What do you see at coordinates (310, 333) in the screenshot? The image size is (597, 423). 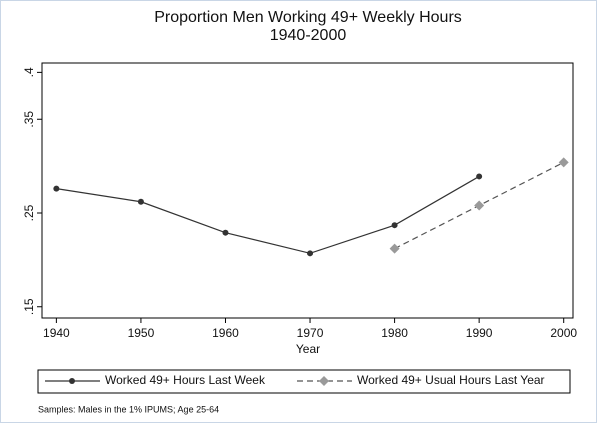 I see `x-tick-label: 1970` at bounding box center [310, 333].